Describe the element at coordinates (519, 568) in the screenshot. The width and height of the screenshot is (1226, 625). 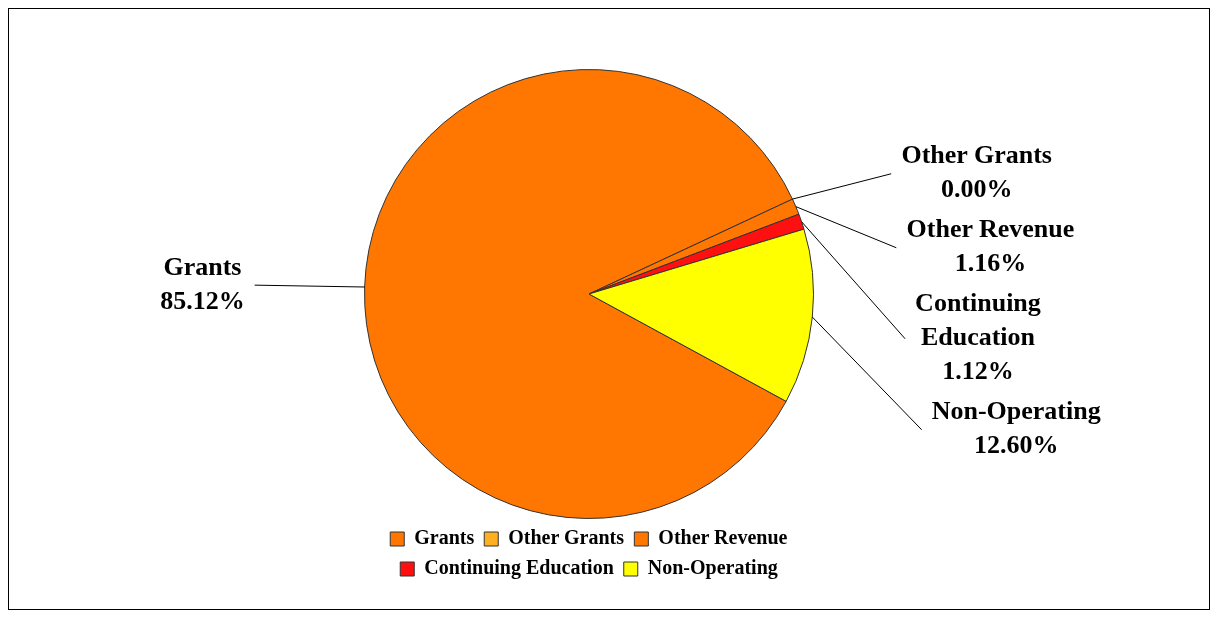
I see `legend-label: Continuing Education` at that location.